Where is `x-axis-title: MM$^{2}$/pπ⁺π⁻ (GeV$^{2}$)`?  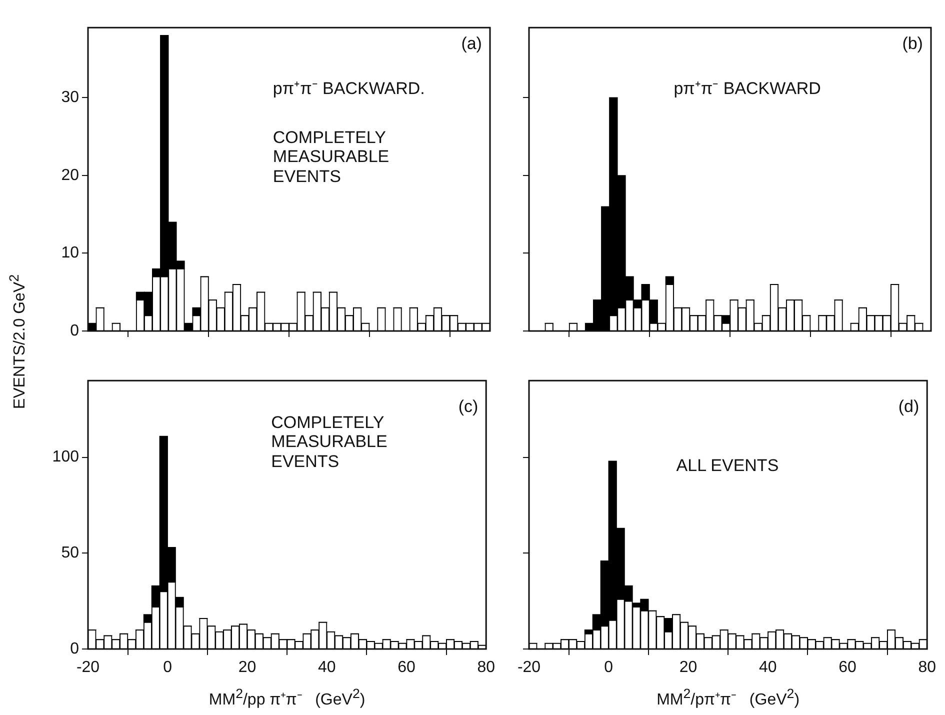 x-axis-title: MM$^{2}$/pπ⁺π⁻ (GeV$^{2}$) is located at coordinates (728, 698).